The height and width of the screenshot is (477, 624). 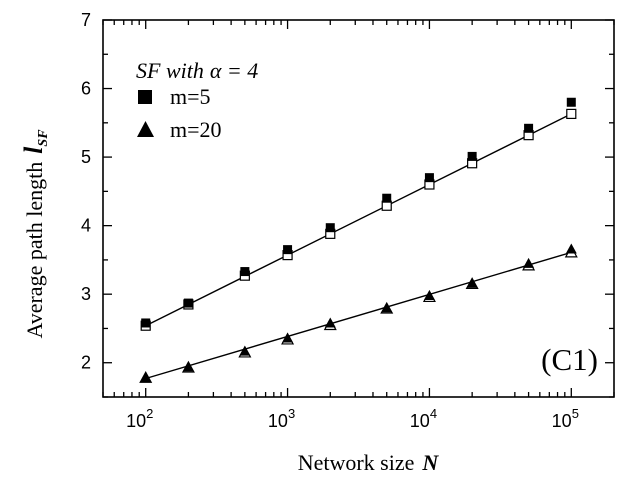 I want to click on y-tick-label: 2, so click(x=86, y=363).